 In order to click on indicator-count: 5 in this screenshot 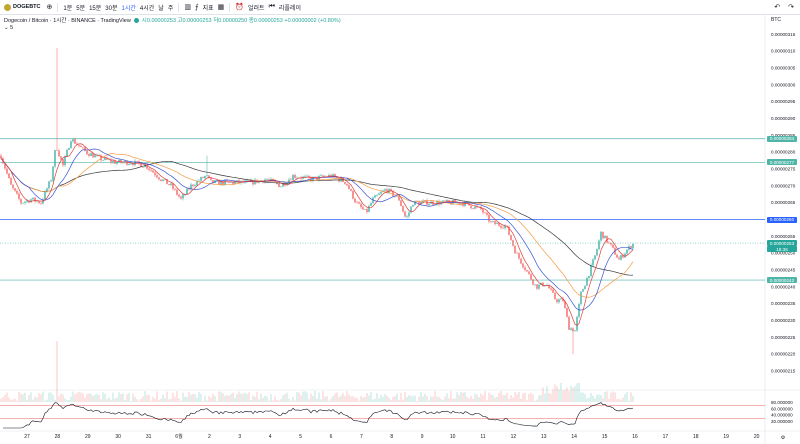, I will do `click(12, 28)`.